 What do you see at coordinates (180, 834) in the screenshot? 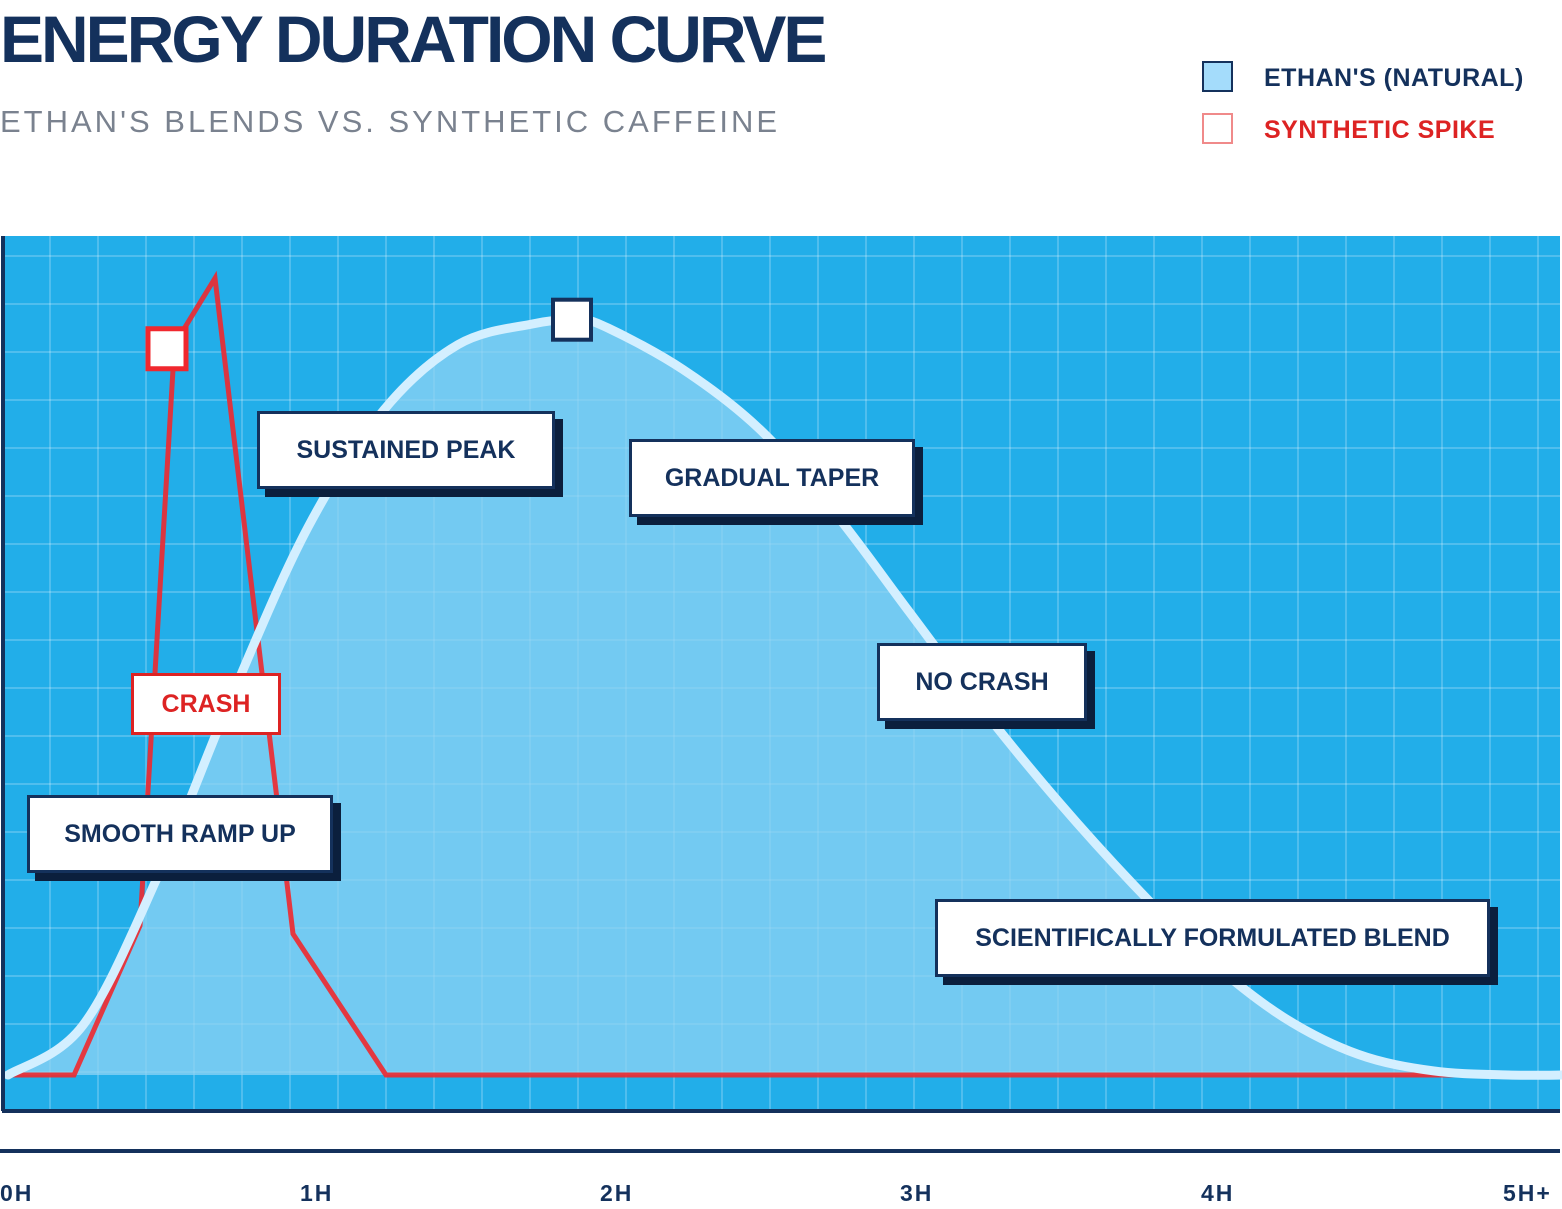
I see `callout-smooth-ramp-up: SMOOTH RAMP UP` at bounding box center [180, 834].